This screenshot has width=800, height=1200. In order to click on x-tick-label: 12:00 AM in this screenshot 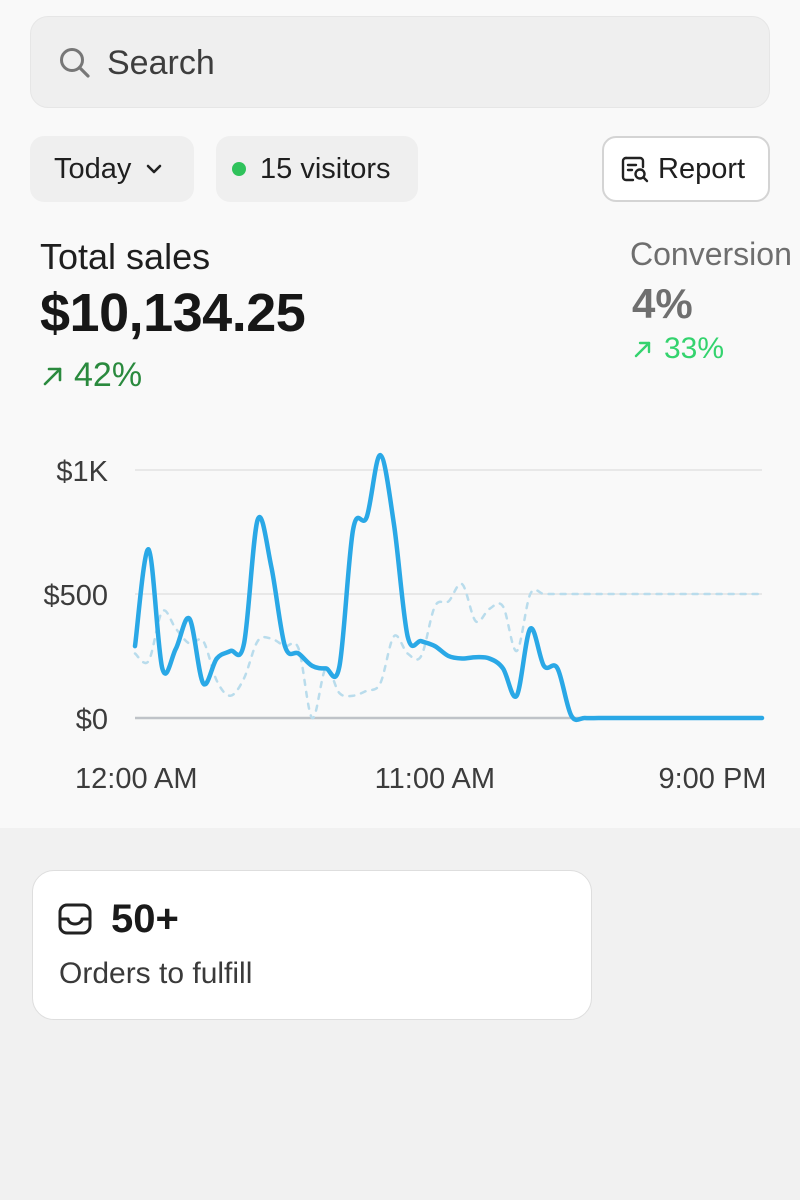, I will do `click(136, 779)`.